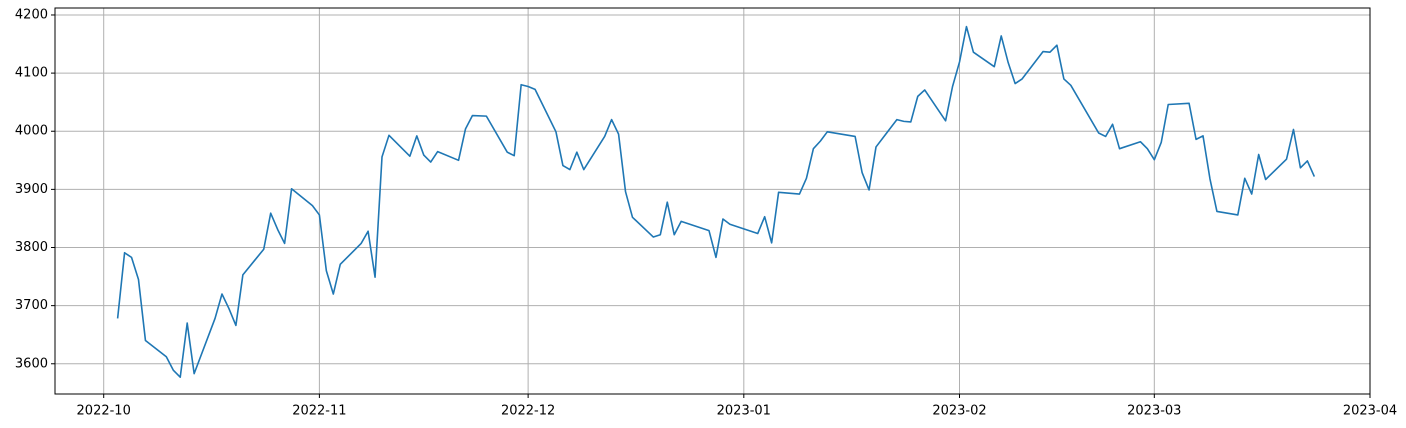  What do you see at coordinates (1154, 411) in the screenshot?
I see `x-tick-label: 2023-03` at bounding box center [1154, 411].